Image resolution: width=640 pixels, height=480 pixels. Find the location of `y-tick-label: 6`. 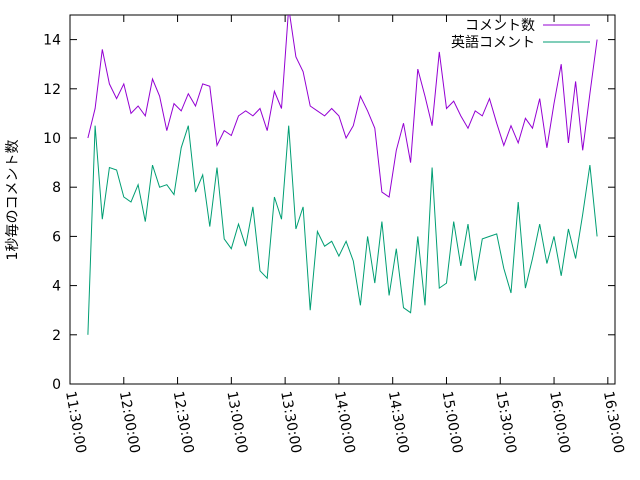

y-tick-label: 6 is located at coordinates (56, 237).